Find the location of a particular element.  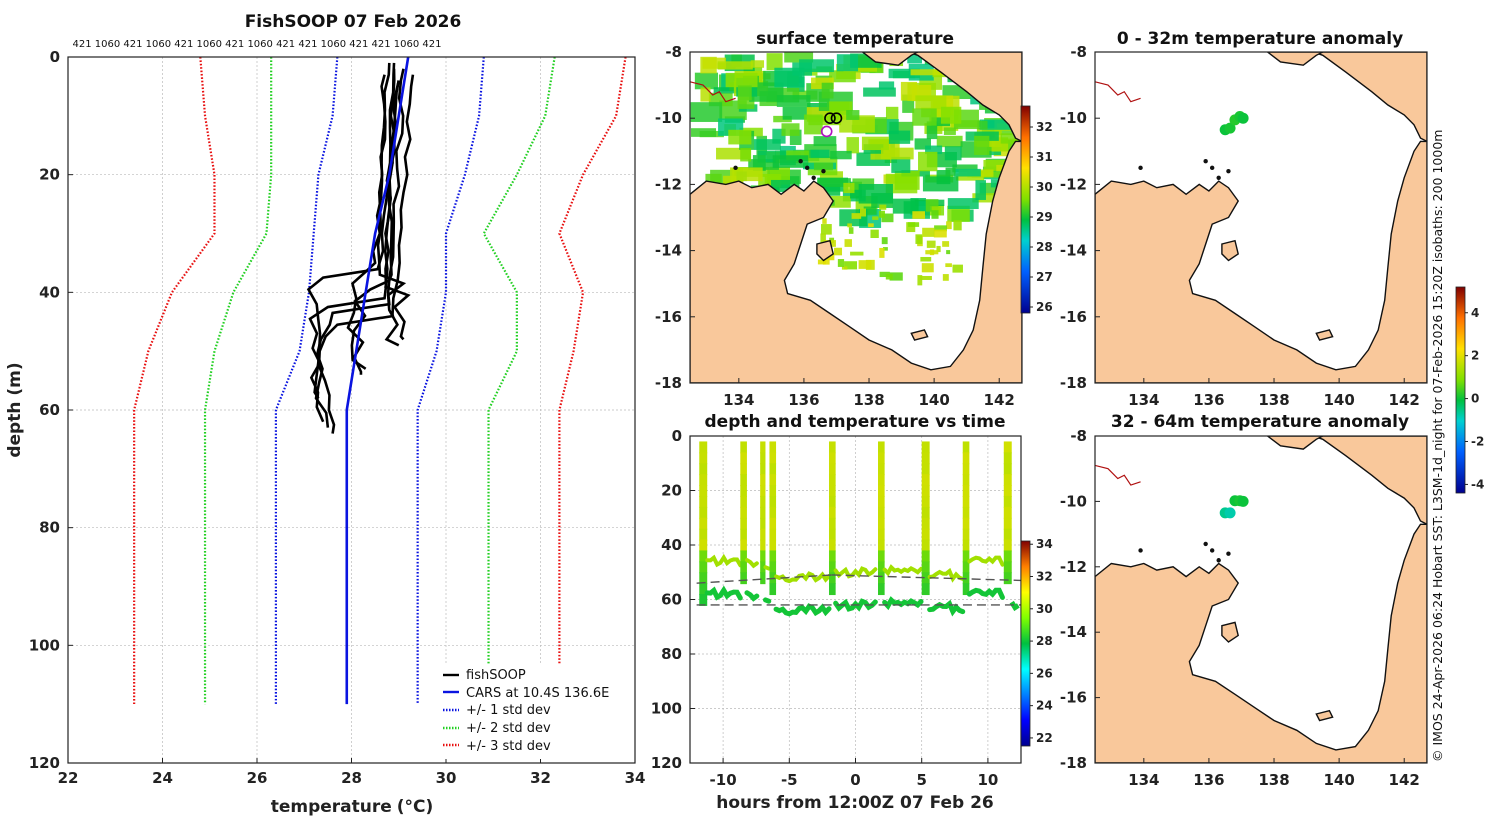

series--2-std-dev-low is located at coordinates (238, 381).